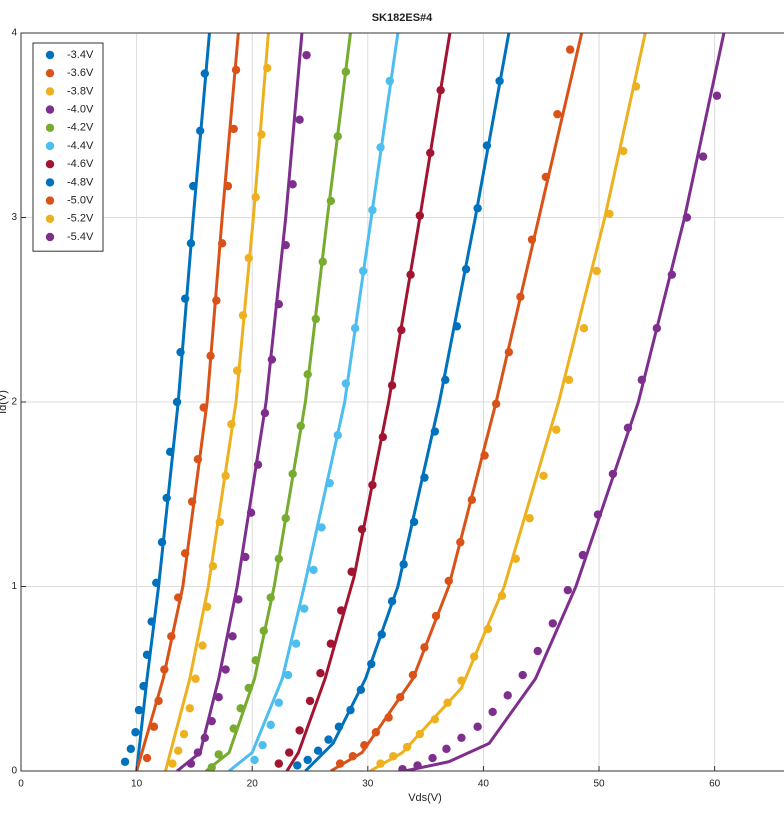 This screenshot has width=784, height=822. What do you see at coordinates (599, 784) in the screenshot?
I see `x-tick-label: 50` at bounding box center [599, 784].